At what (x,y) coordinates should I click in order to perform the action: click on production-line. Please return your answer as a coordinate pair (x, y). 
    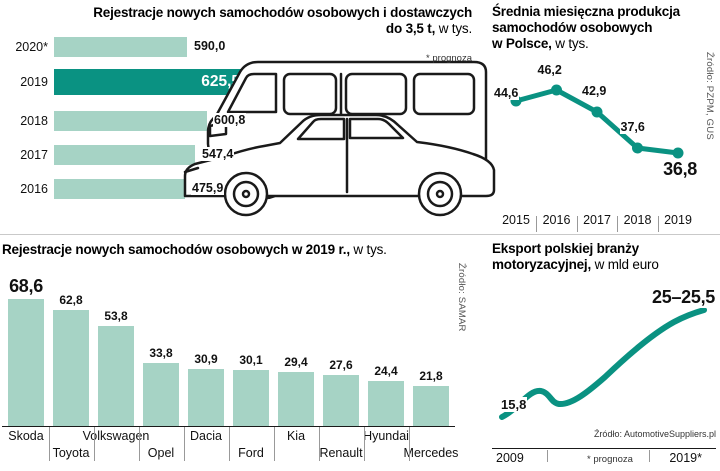
    Looking at the image, I should click on (597, 121).